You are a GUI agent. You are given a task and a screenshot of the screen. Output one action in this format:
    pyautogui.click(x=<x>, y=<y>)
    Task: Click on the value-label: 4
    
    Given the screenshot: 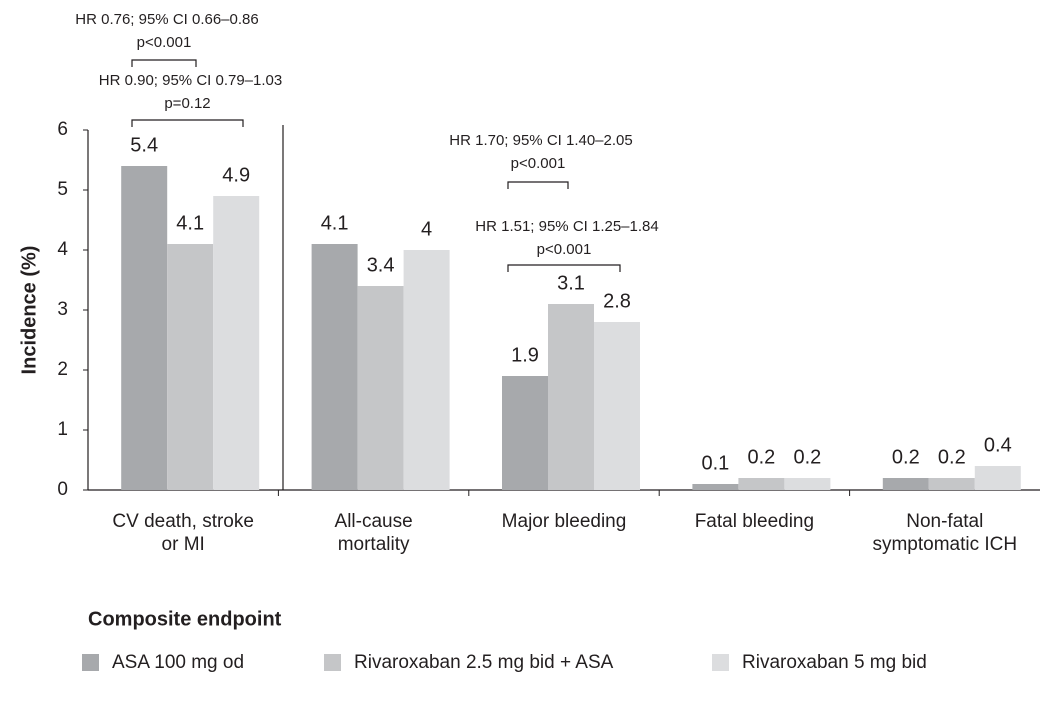 What is the action you would take?
    pyautogui.click(x=426, y=229)
    